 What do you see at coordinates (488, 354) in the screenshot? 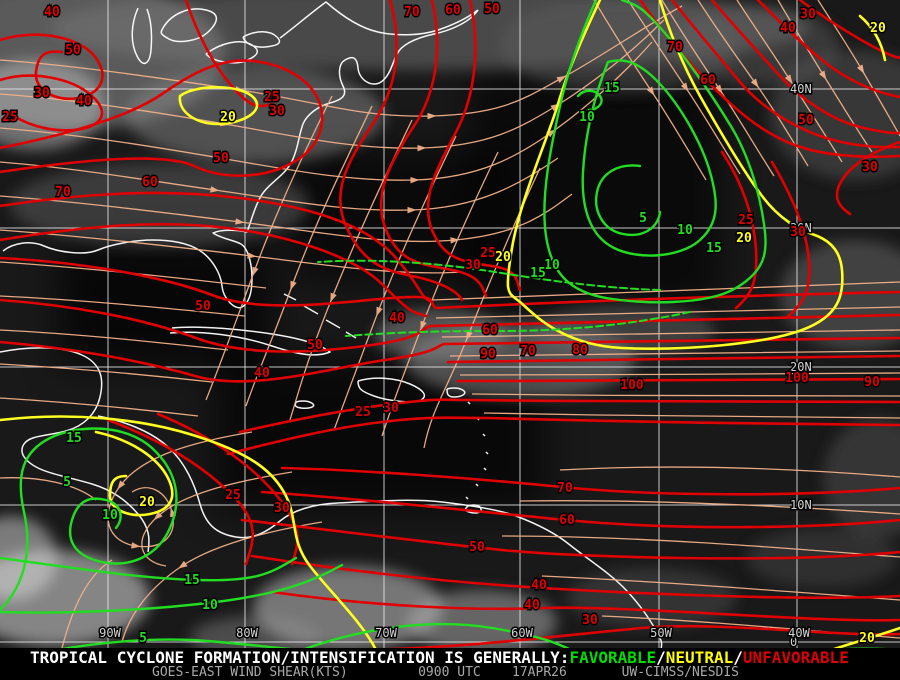
I see `shear-contour-label-red: 90` at bounding box center [488, 354].